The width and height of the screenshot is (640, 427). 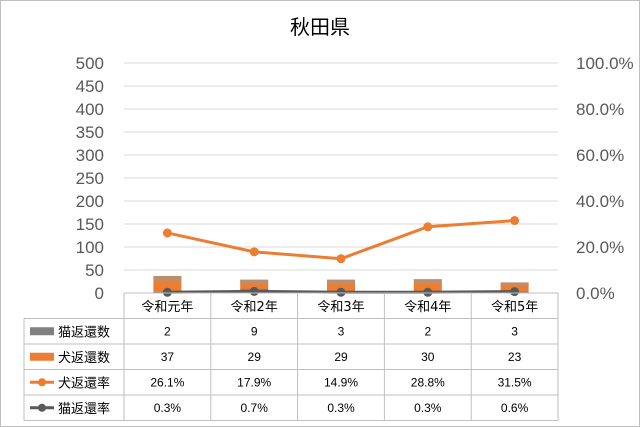 I want to click on left-axis-tick-label: 200, so click(x=90, y=201).